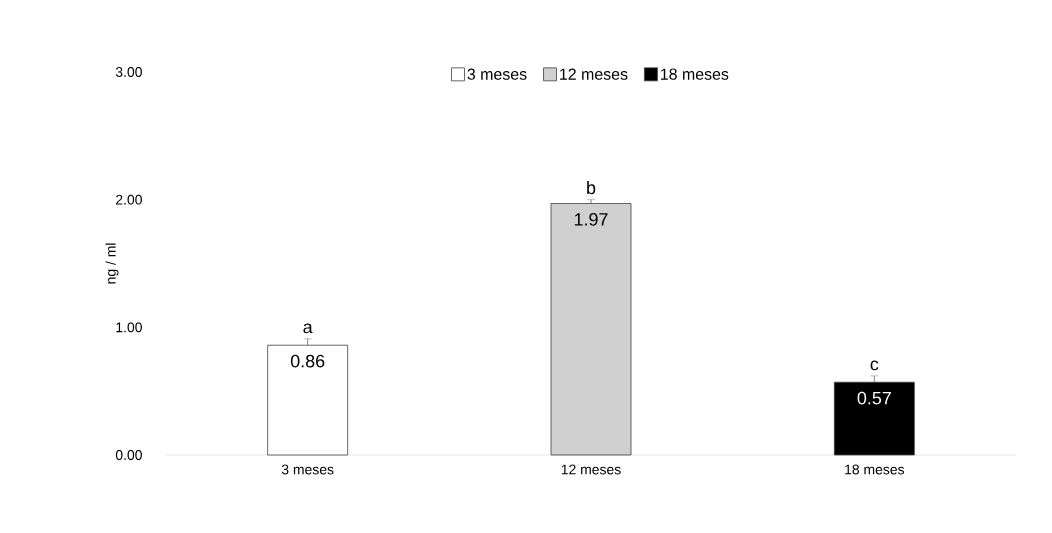  Describe the element at coordinates (874, 398) in the screenshot. I see `data-label: 0.57` at that location.